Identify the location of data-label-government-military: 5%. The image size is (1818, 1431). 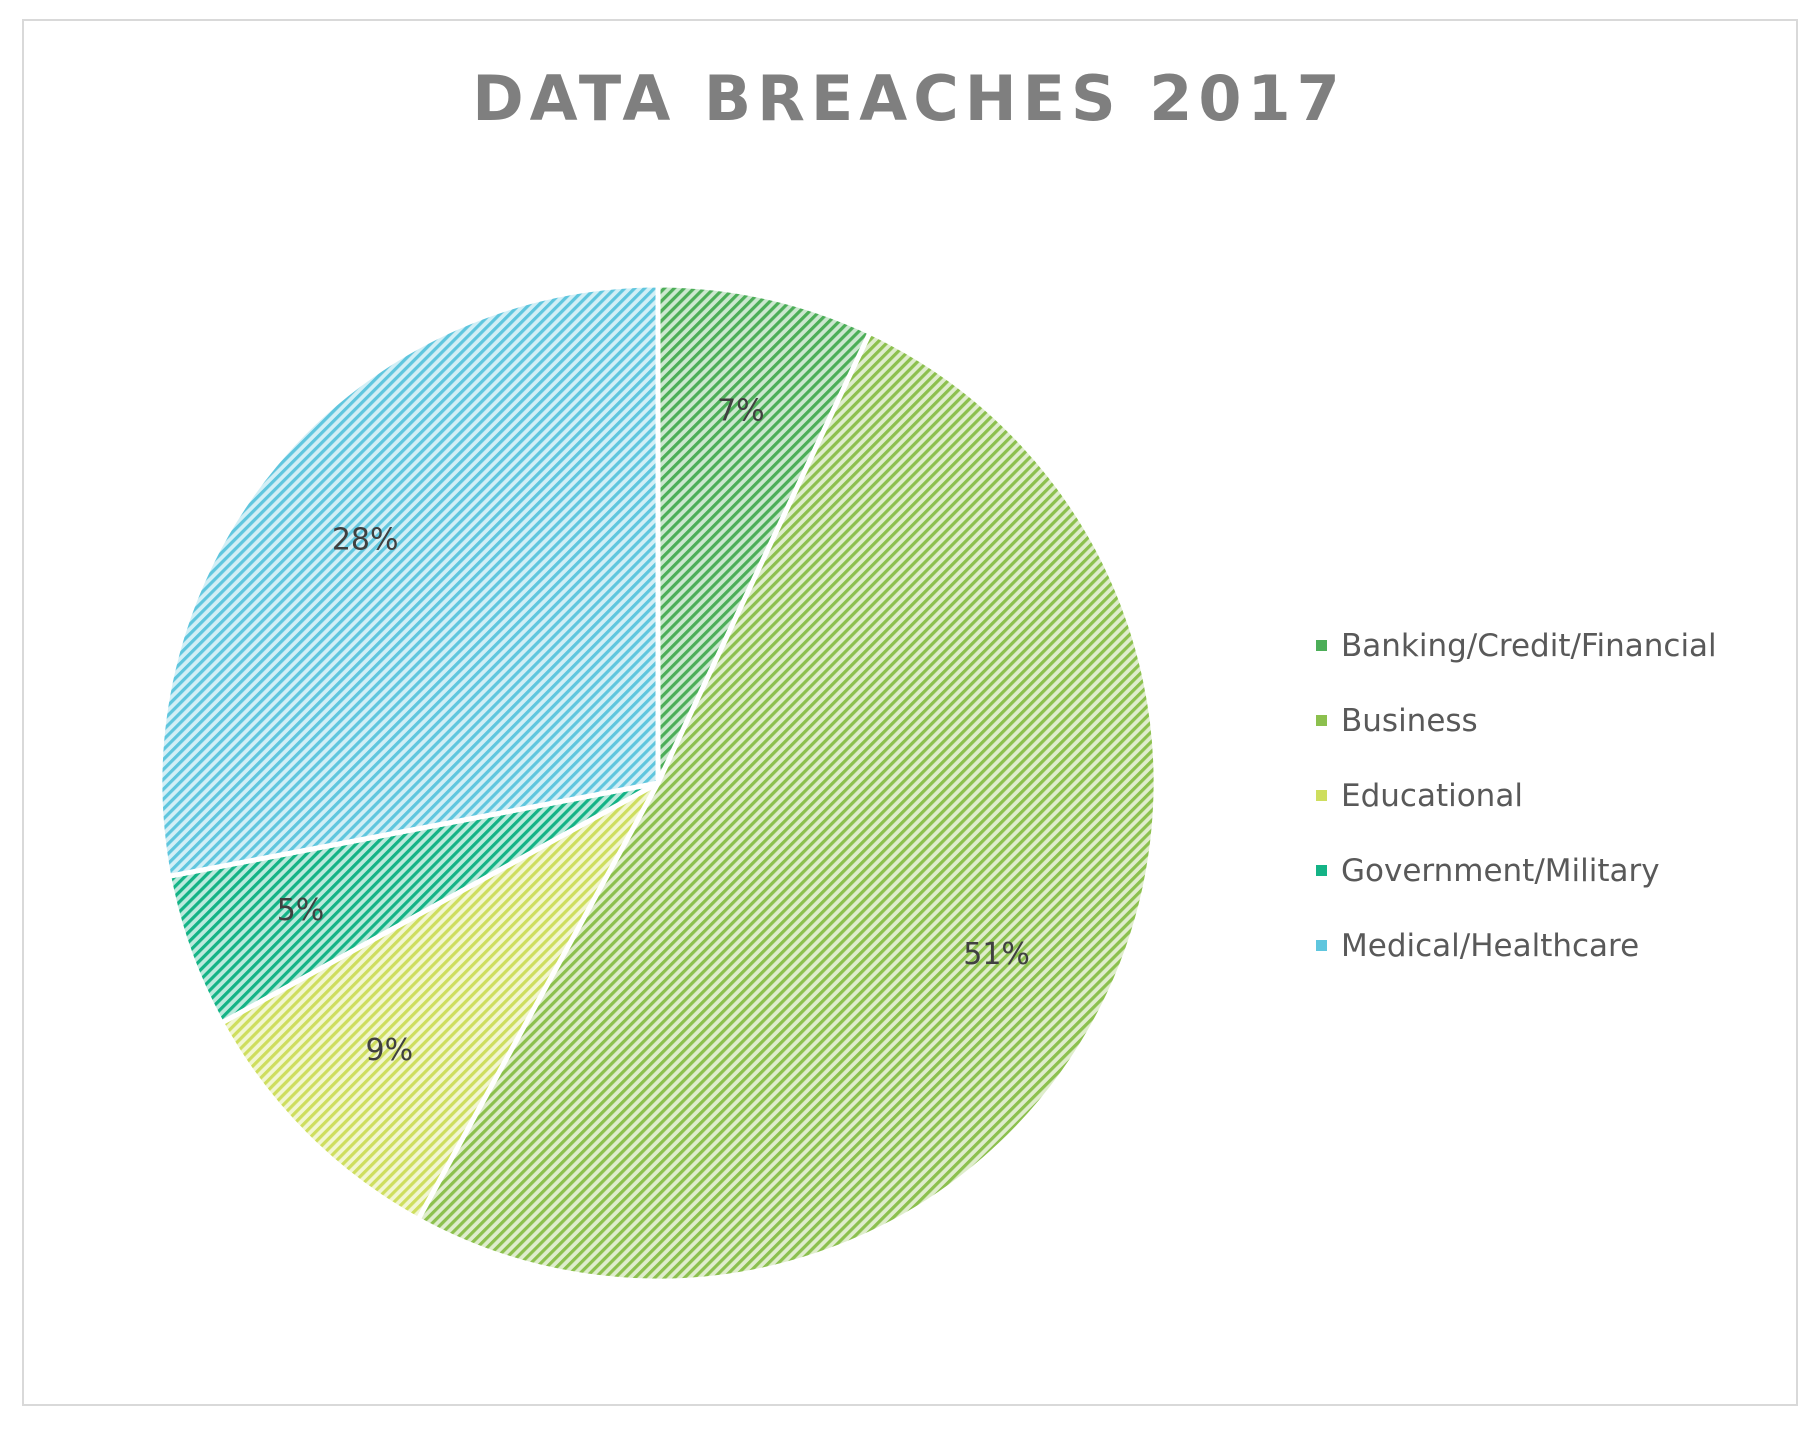
(301, 910).